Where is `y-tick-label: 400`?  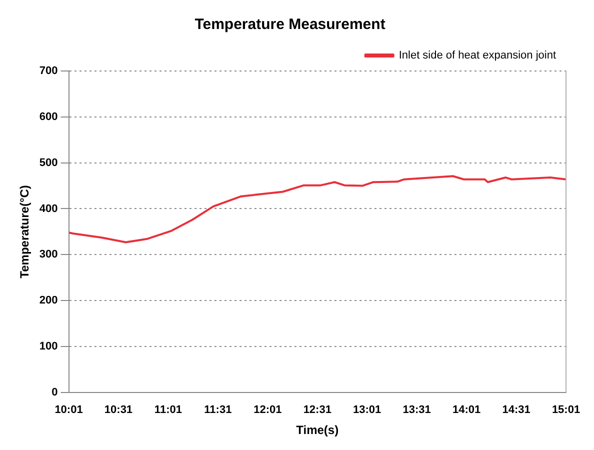 y-tick-label: 400 is located at coordinates (48, 208).